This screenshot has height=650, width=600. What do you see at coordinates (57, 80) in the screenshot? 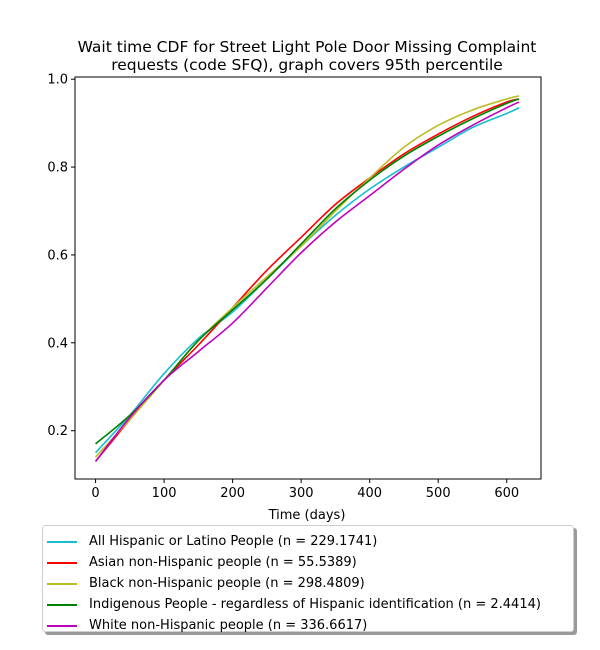
I see `y-tick-label: 1.0` at bounding box center [57, 80].